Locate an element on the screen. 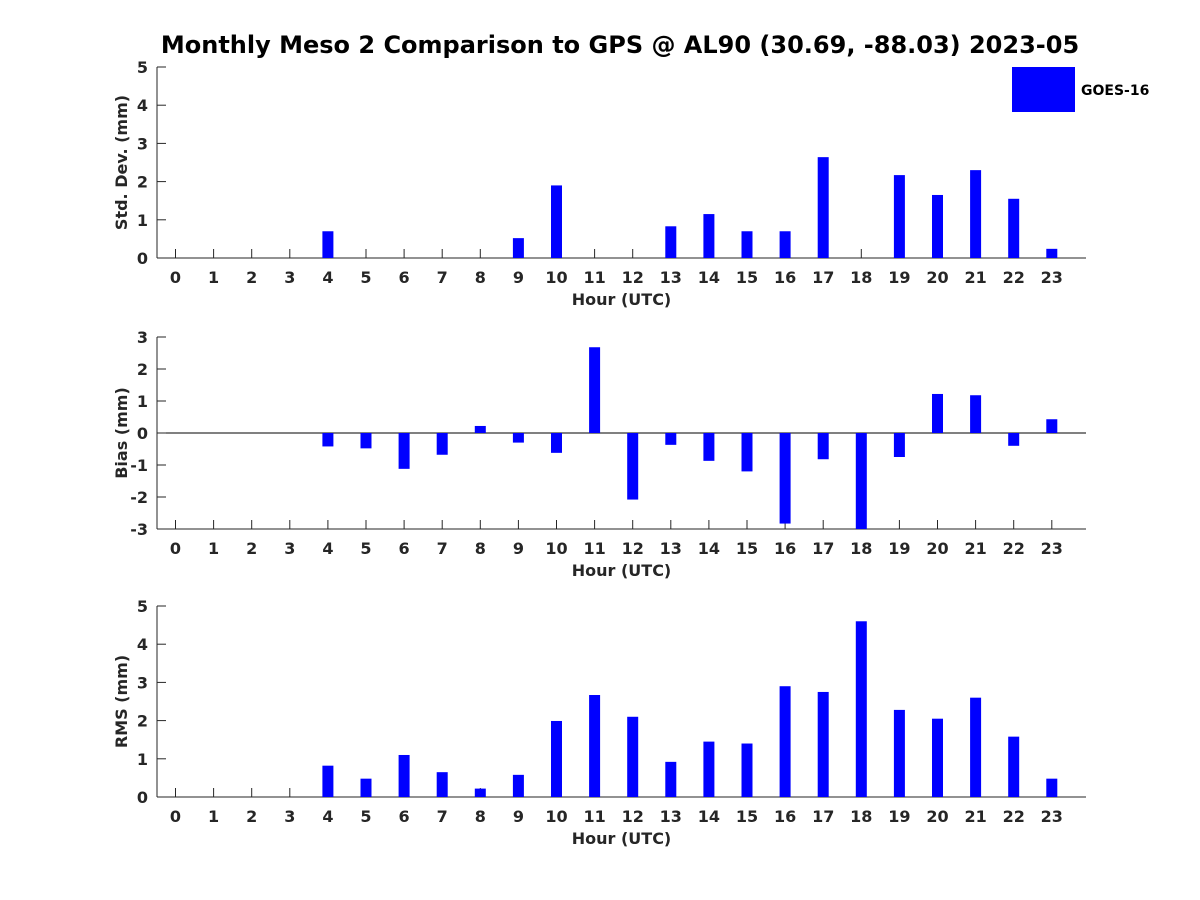  x-tick-label: 12 is located at coordinates (633, 277).